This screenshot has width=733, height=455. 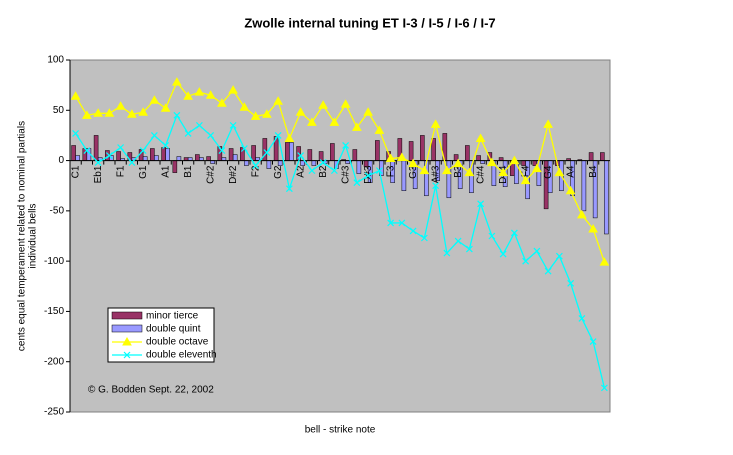 I want to click on x-tick-label: F1, so click(x=120, y=171).